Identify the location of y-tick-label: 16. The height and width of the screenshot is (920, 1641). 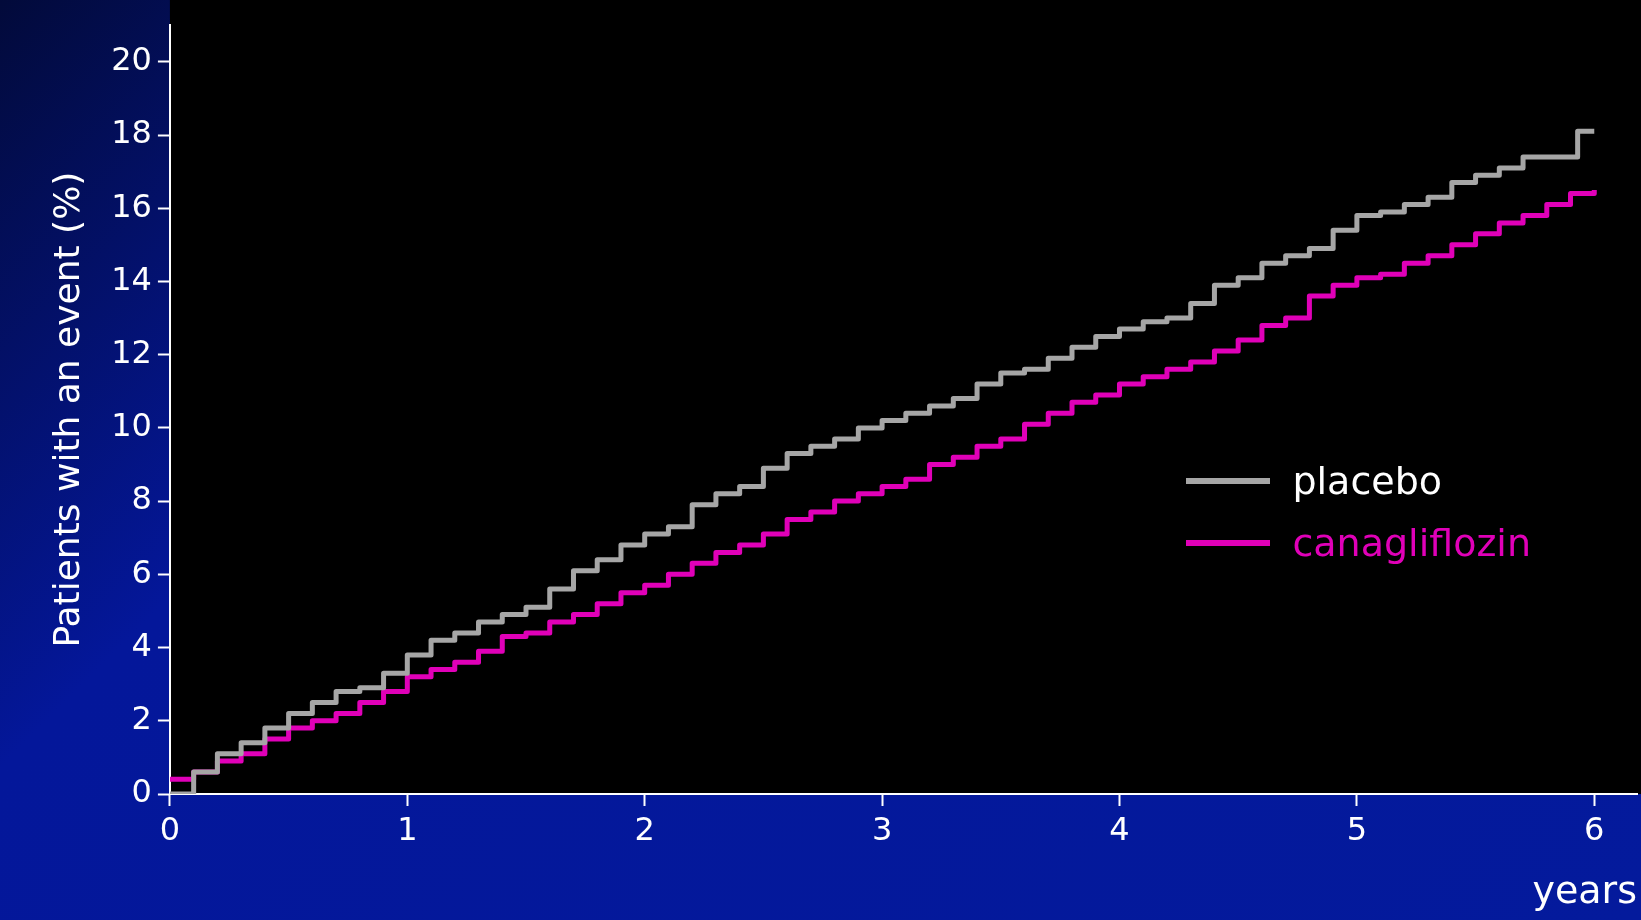
(131, 205).